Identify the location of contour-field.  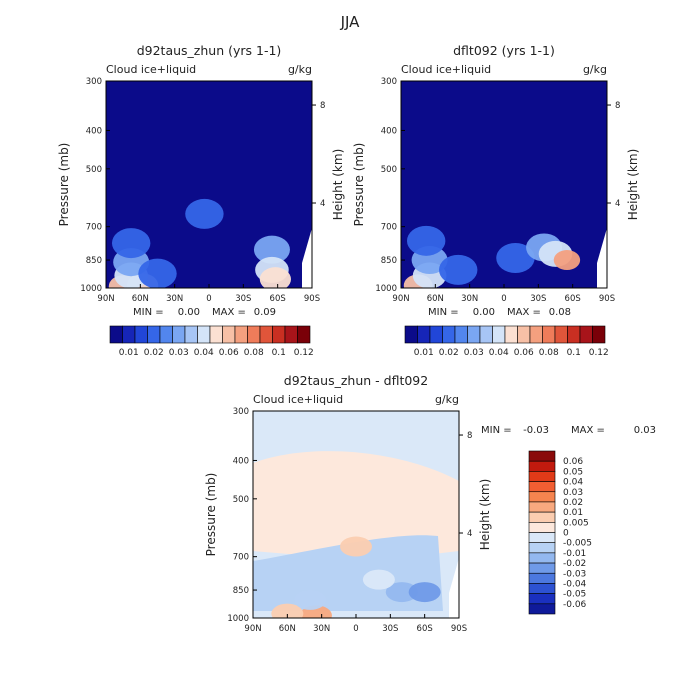
(356, 534).